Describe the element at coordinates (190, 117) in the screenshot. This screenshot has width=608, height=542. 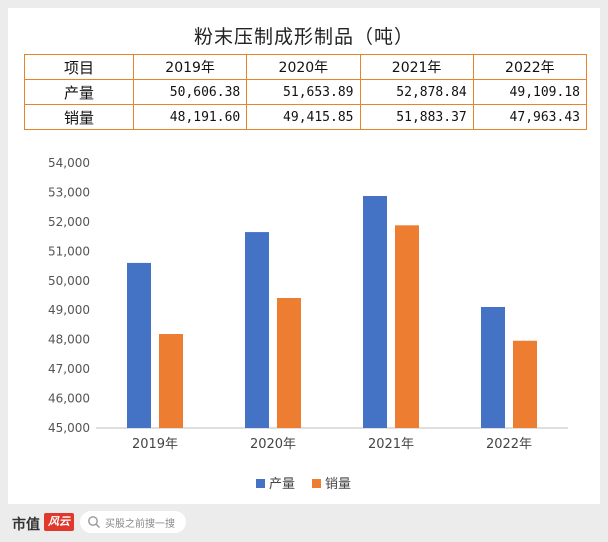
I see `table-cell: 48,191.60` at that location.